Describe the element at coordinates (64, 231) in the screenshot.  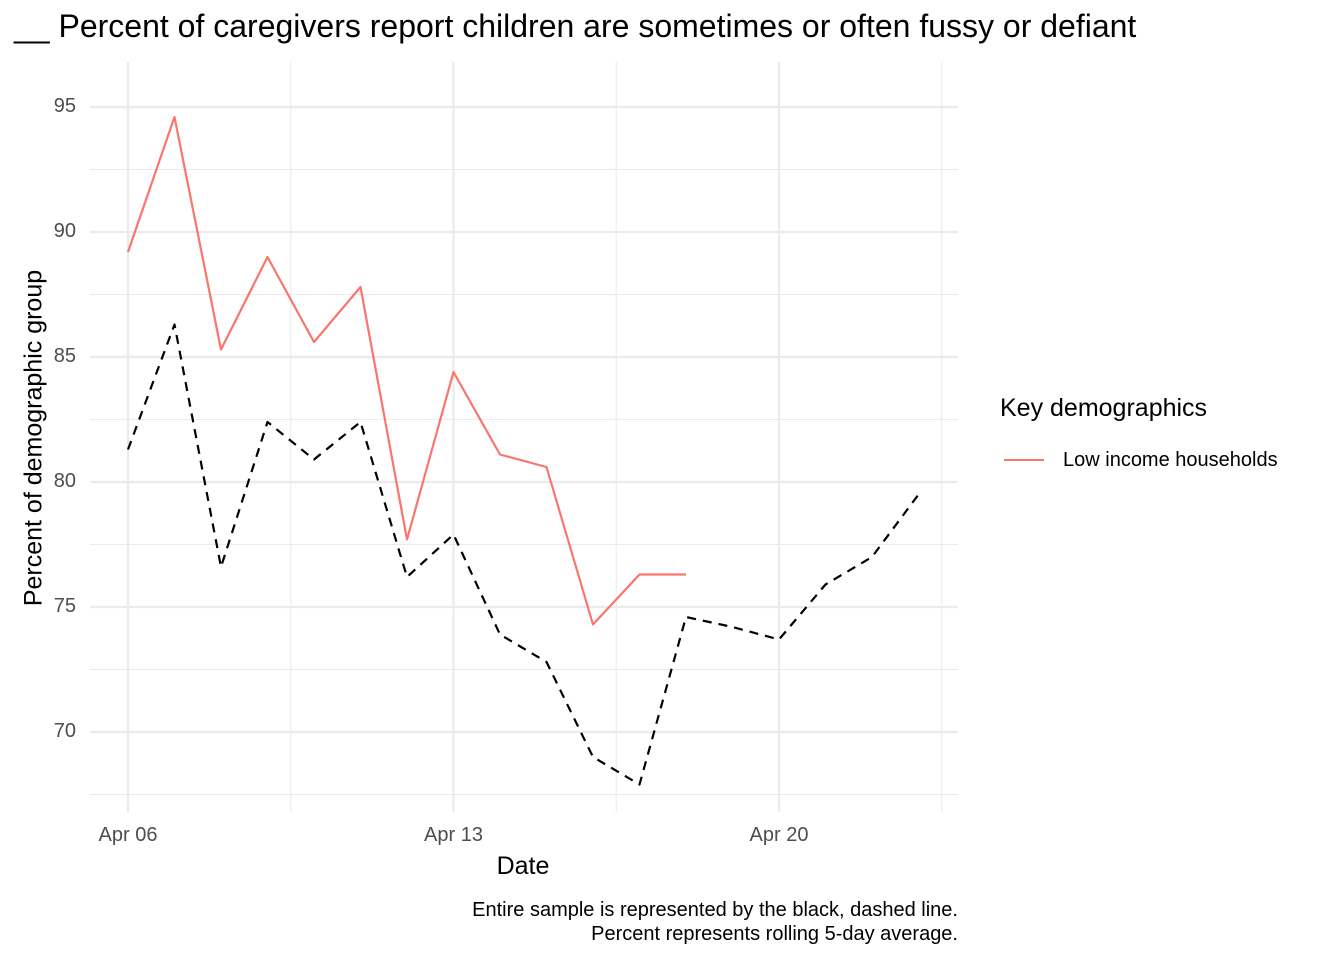
I see `y-tick-label: 90` at that location.